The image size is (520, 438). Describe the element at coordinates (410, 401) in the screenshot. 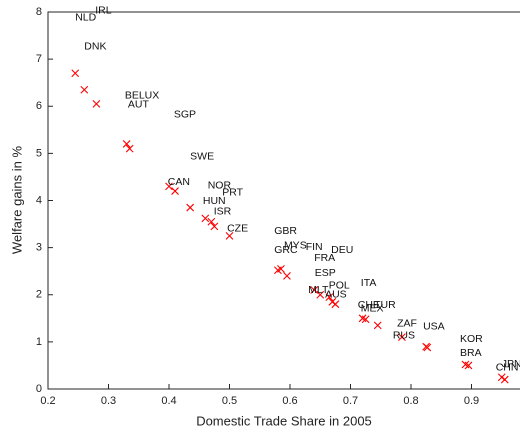

I see `x-tick-label: 0.8` at that location.